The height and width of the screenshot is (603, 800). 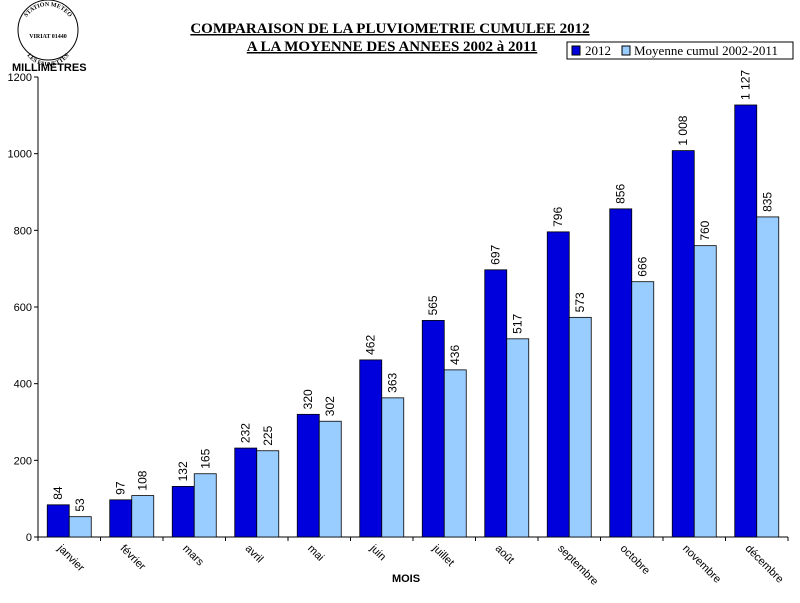 I want to click on legend-label-moyenne: Moyenne cumul 2002-2011, so click(x=706, y=50).